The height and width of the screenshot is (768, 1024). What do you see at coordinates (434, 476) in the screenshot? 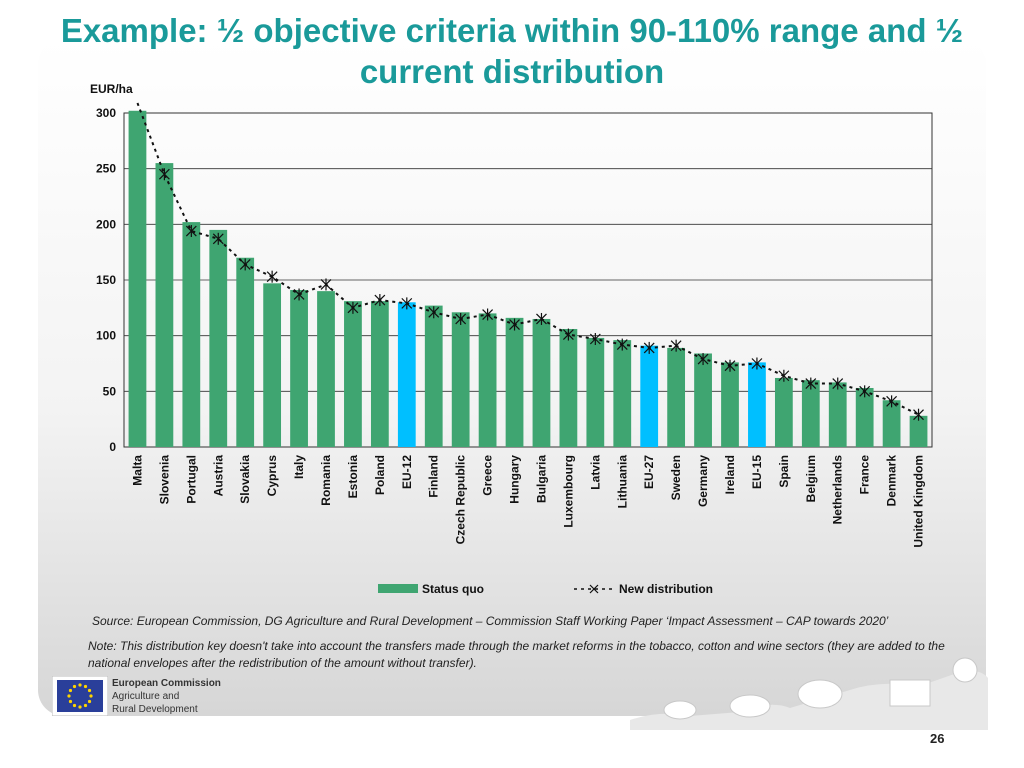
I see `x-tick-label: Finland` at bounding box center [434, 476].